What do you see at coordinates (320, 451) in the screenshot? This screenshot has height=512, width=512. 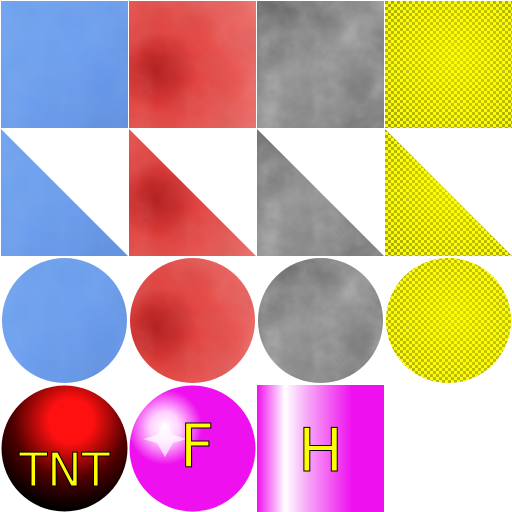 I see `h-label: H` at bounding box center [320, 451].